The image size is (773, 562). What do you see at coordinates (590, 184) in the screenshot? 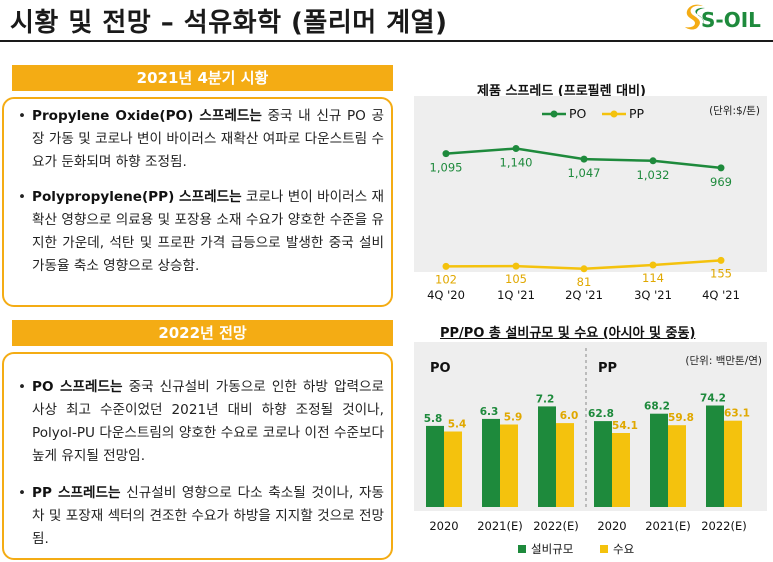
I see `line-chart-panel` at bounding box center [590, 184].